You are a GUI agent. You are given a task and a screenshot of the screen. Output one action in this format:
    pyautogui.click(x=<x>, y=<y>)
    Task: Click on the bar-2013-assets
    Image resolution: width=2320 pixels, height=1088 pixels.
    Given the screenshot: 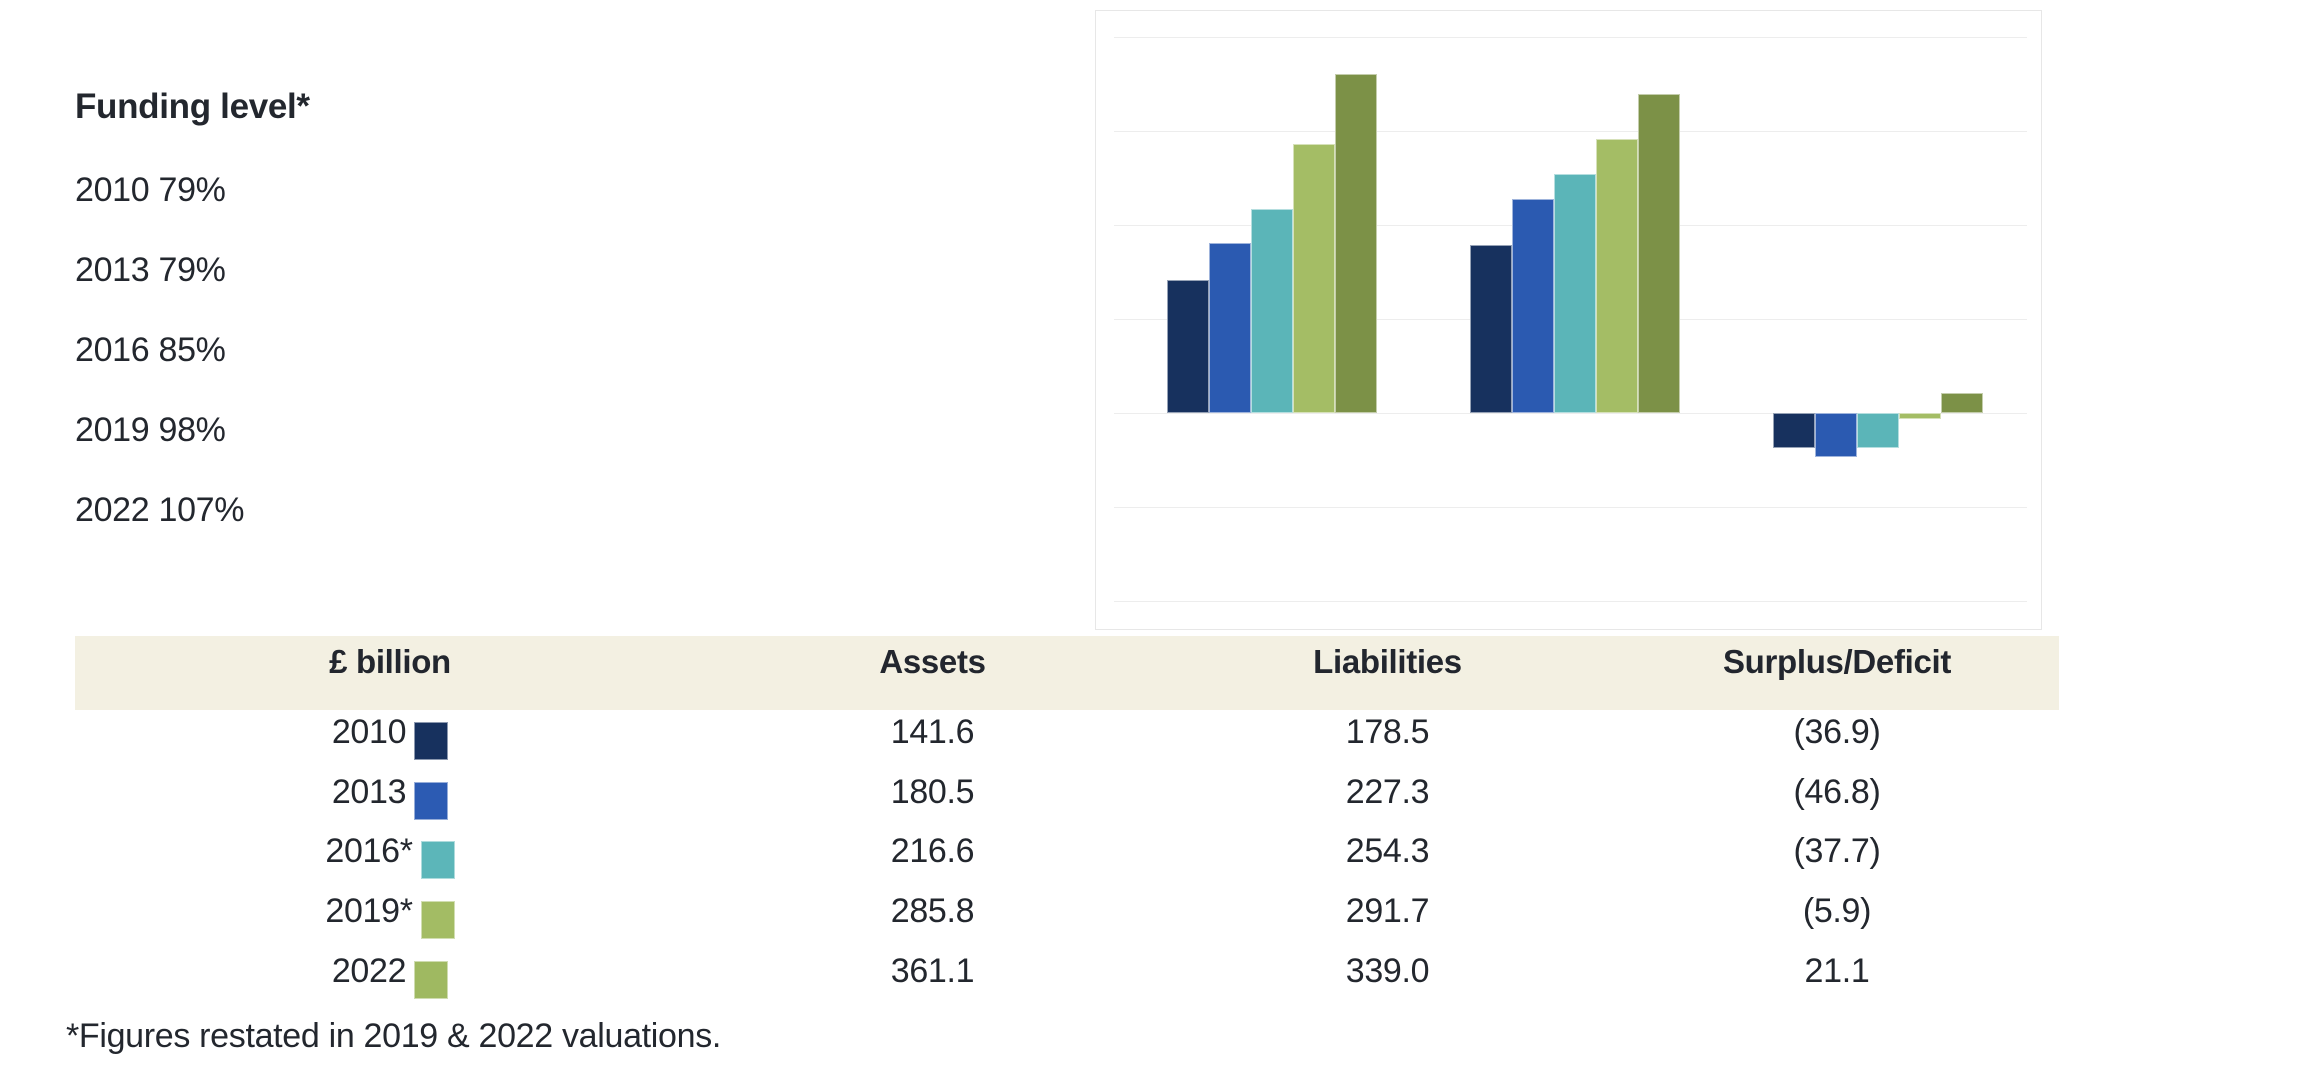 What is the action you would take?
    pyautogui.click(x=1230, y=328)
    